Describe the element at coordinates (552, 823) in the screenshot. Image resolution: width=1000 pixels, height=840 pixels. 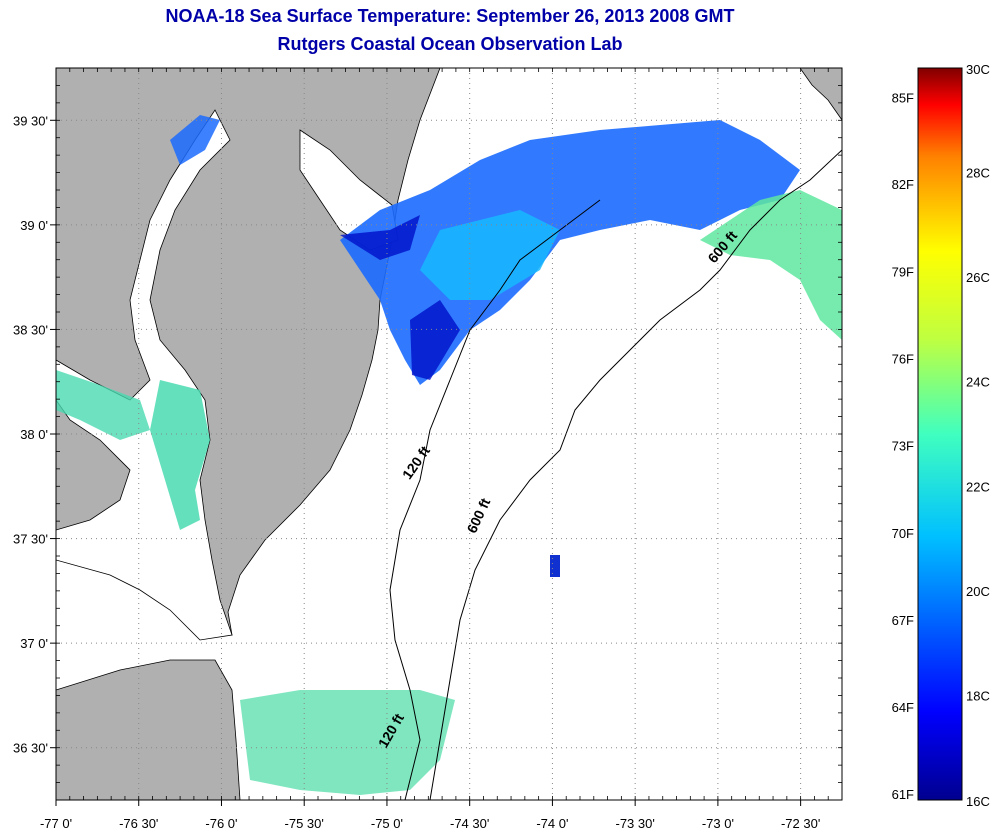
I see `lon-tick-label: -74 0'` at that location.